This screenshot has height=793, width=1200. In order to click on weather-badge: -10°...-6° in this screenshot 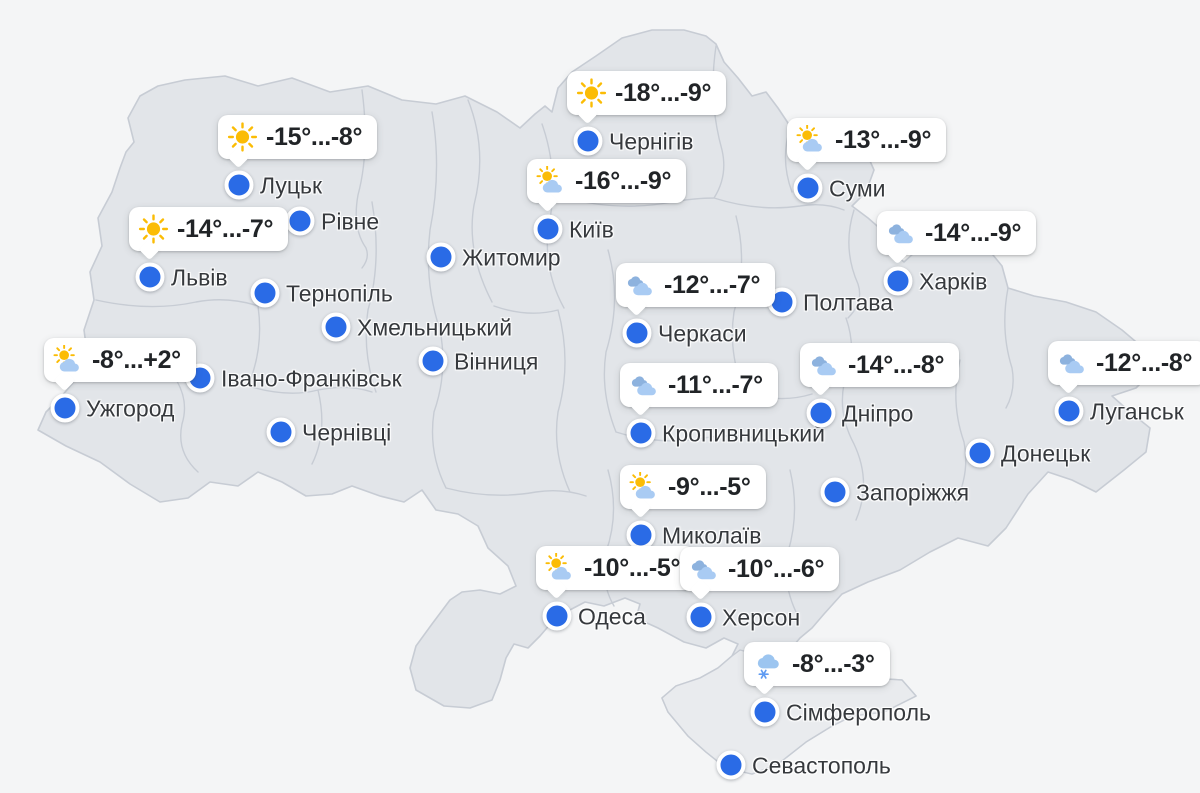, I will do `click(760, 569)`.